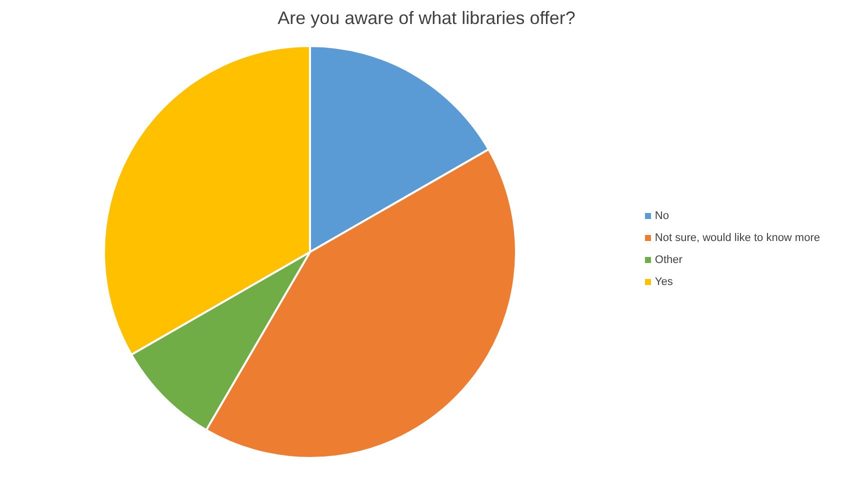  I want to click on legend-label: Other, so click(668, 260).